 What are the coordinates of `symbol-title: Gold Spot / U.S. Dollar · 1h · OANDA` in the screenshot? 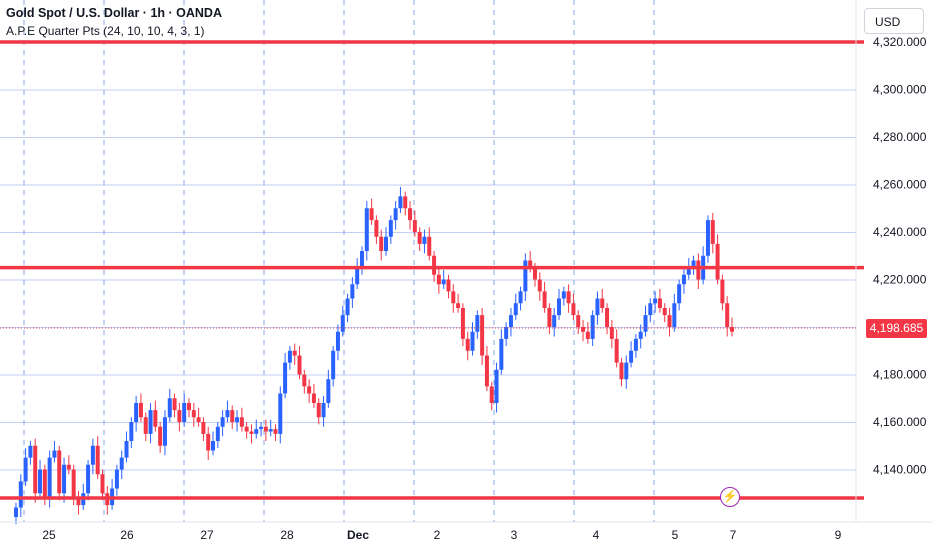 It's located at (114, 13).